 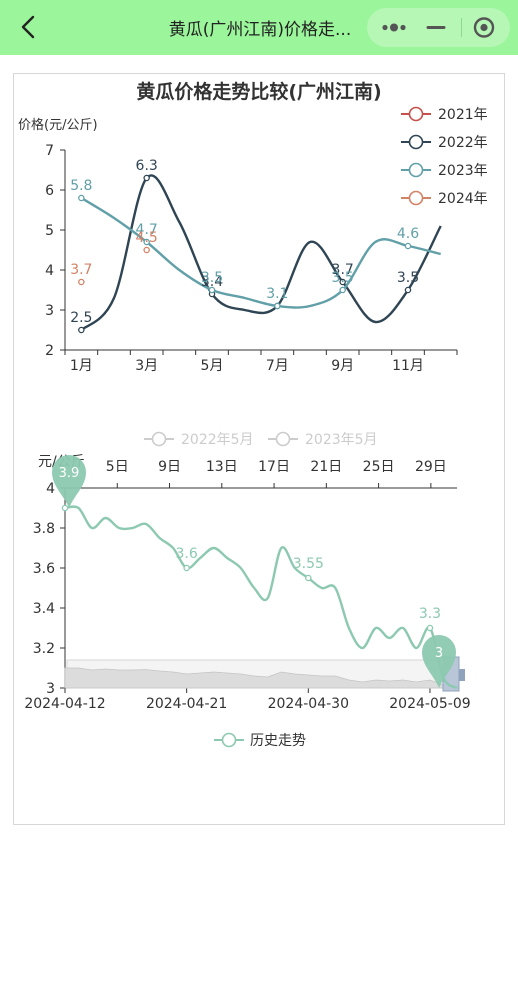 I want to click on y-tick-label: 6, so click(x=49, y=191).